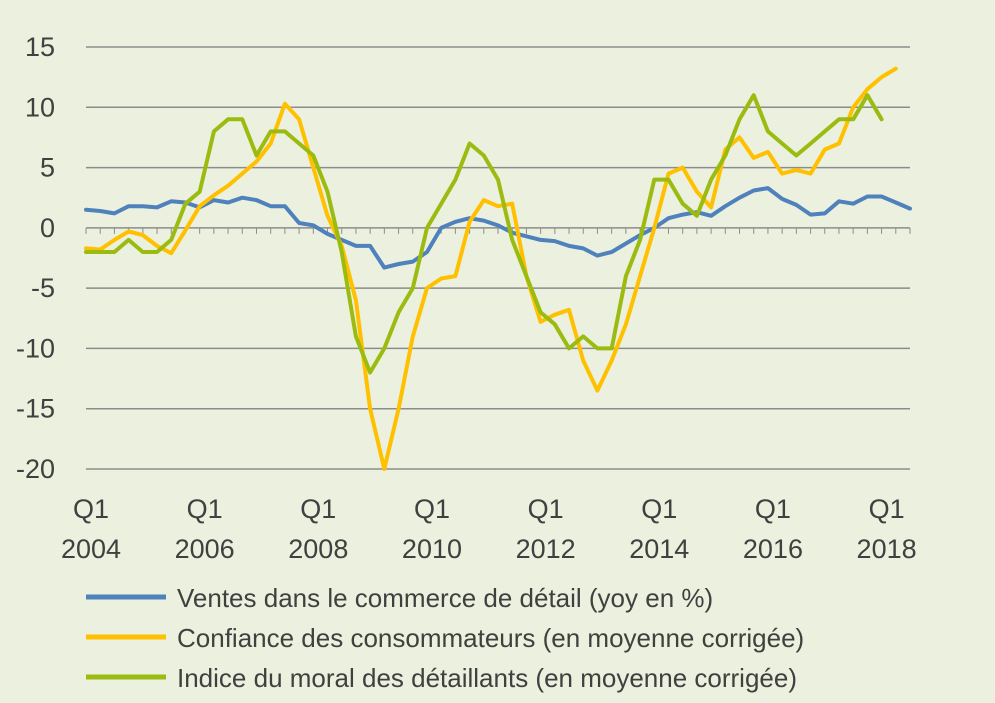 Image resolution: width=995 pixels, height=703 pixels. Describe the element at coordinates (35, 409) in the screenshot. I see `y-tick-label: -15` at that location.